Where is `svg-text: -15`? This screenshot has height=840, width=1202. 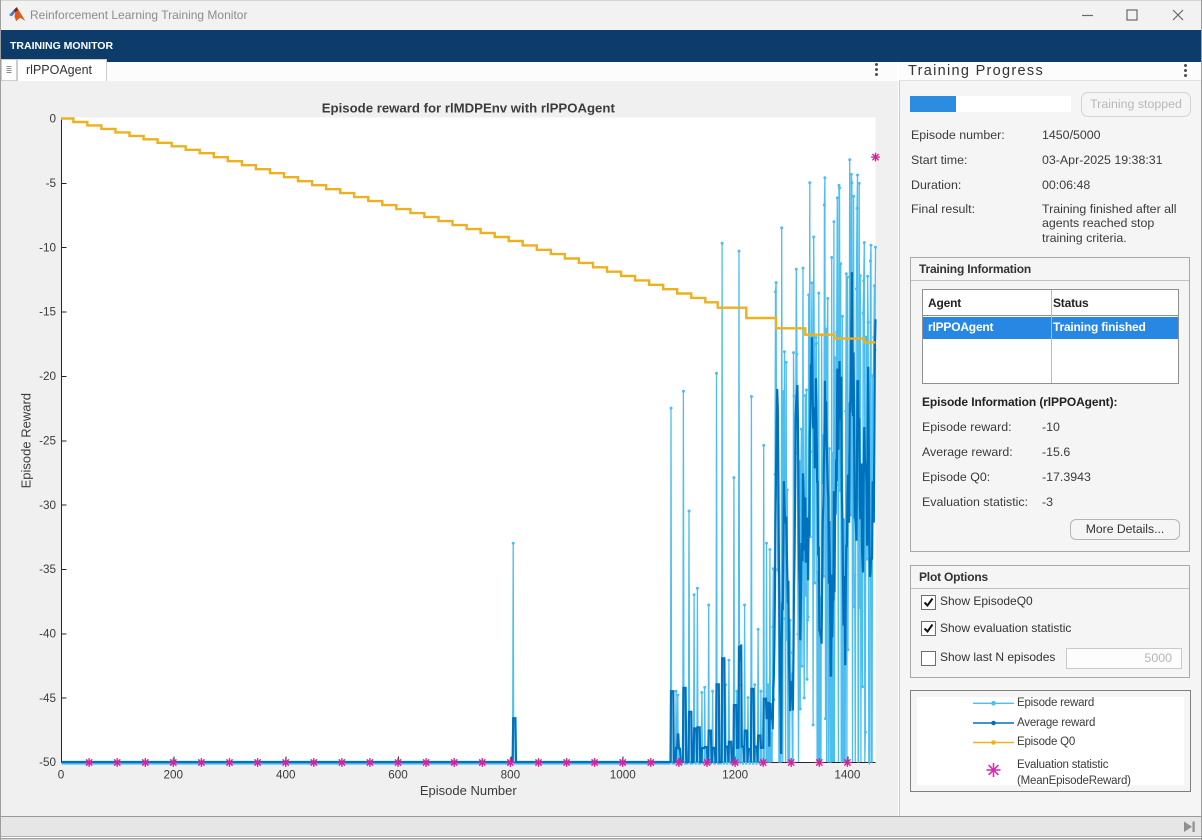
svg-text: -15 is located at coordinates (47, 312).